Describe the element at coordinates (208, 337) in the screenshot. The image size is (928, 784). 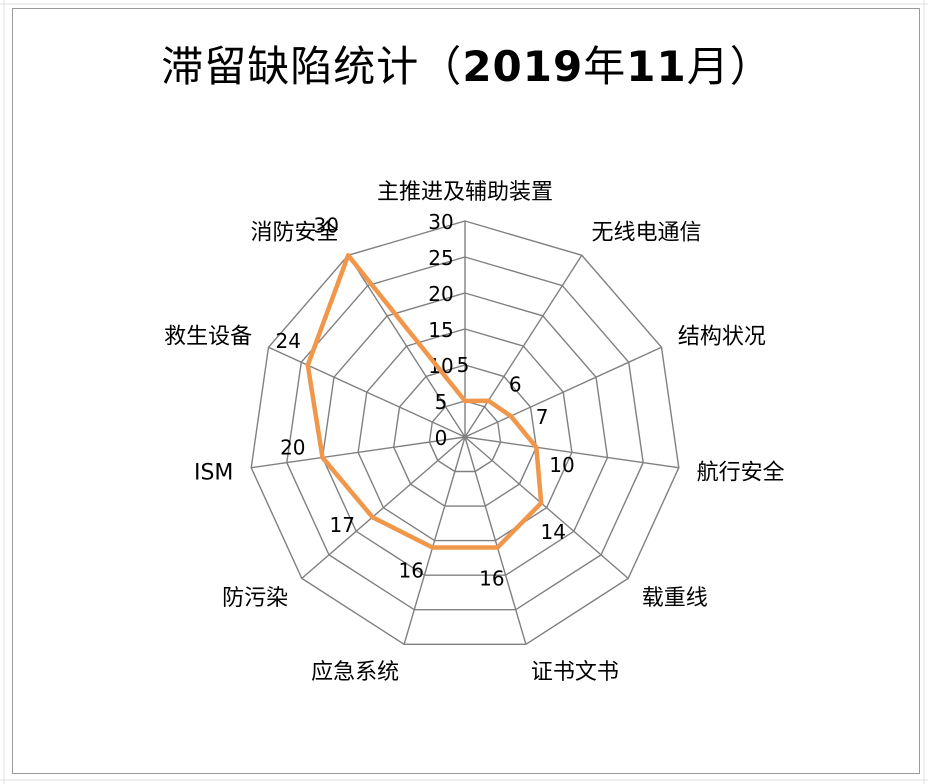
I see `category-label: 救生设备` at that location.